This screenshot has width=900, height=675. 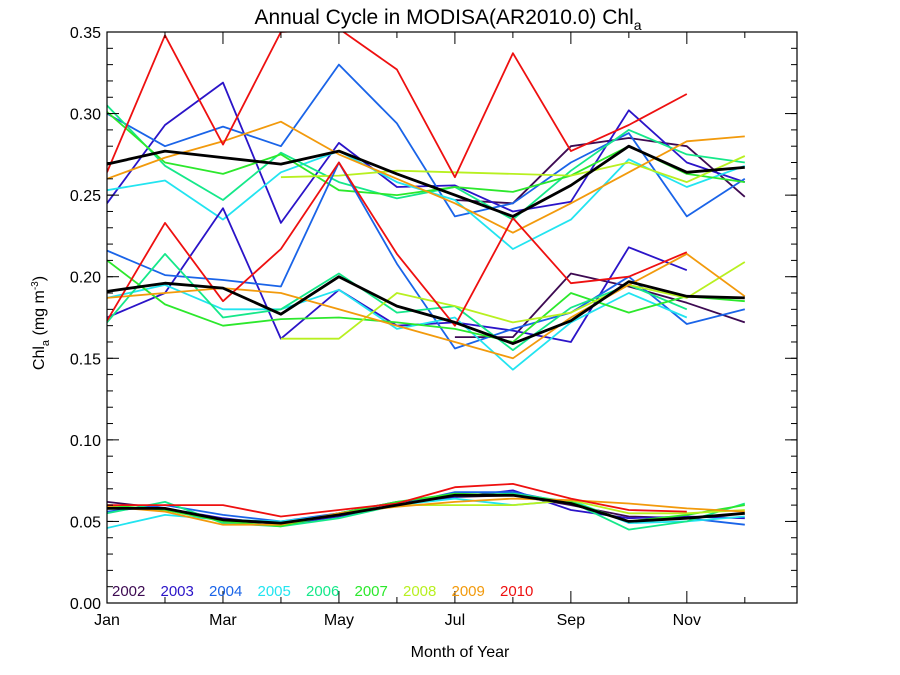 What do you see at coordinates (225, 591) in the screenshot?
I see `legend-item-2004: 2004` at bounding box center [225, 591].